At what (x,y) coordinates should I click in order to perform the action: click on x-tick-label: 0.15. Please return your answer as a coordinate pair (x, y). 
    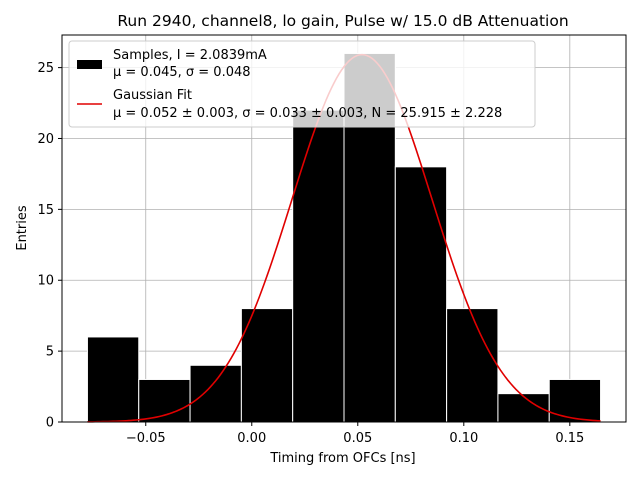
    Looking at the image, I should click on (569, 438).